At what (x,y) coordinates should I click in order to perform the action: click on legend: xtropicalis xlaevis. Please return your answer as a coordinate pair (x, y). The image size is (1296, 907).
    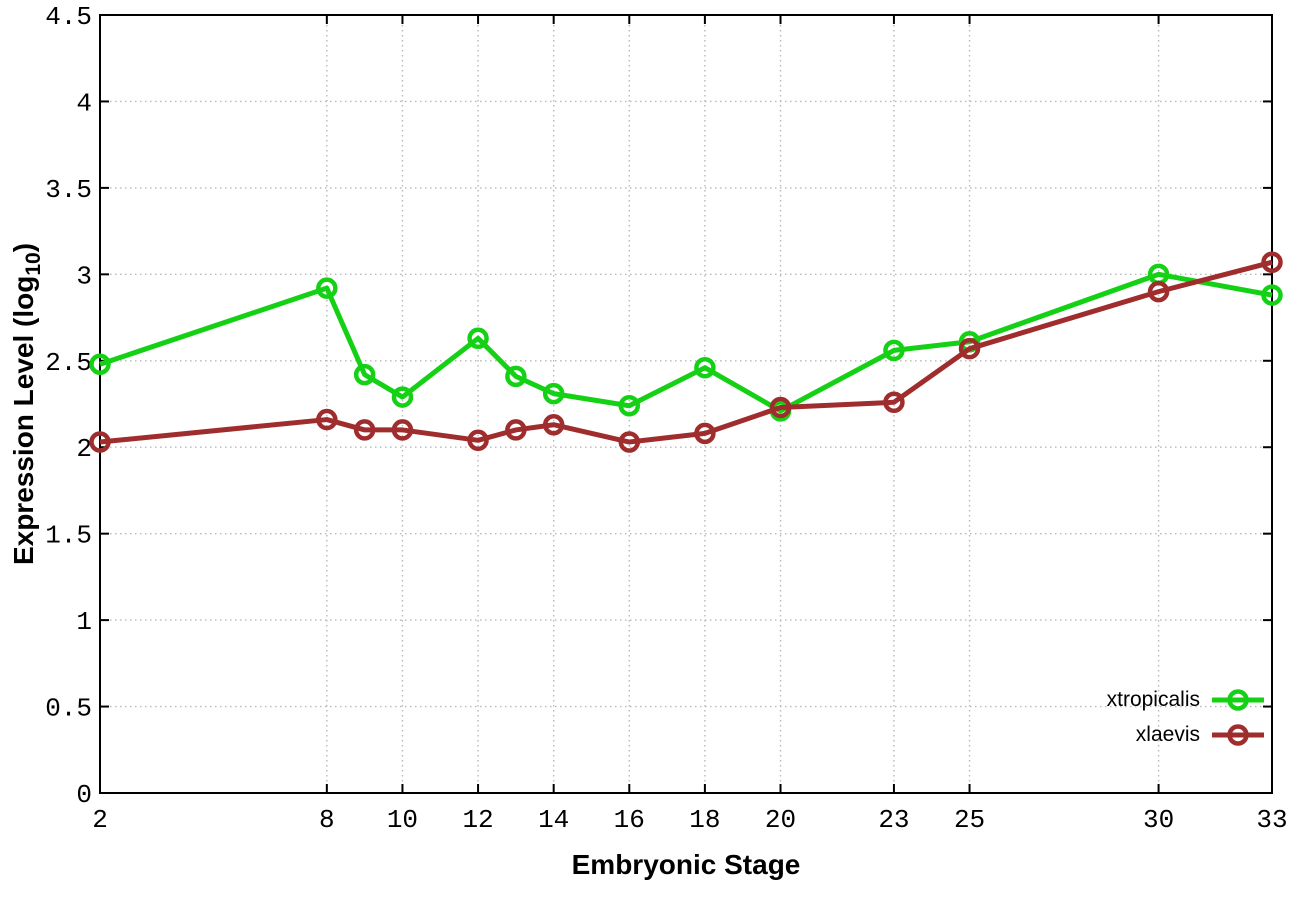
    Looking at the image, I should click on (1185, 721).